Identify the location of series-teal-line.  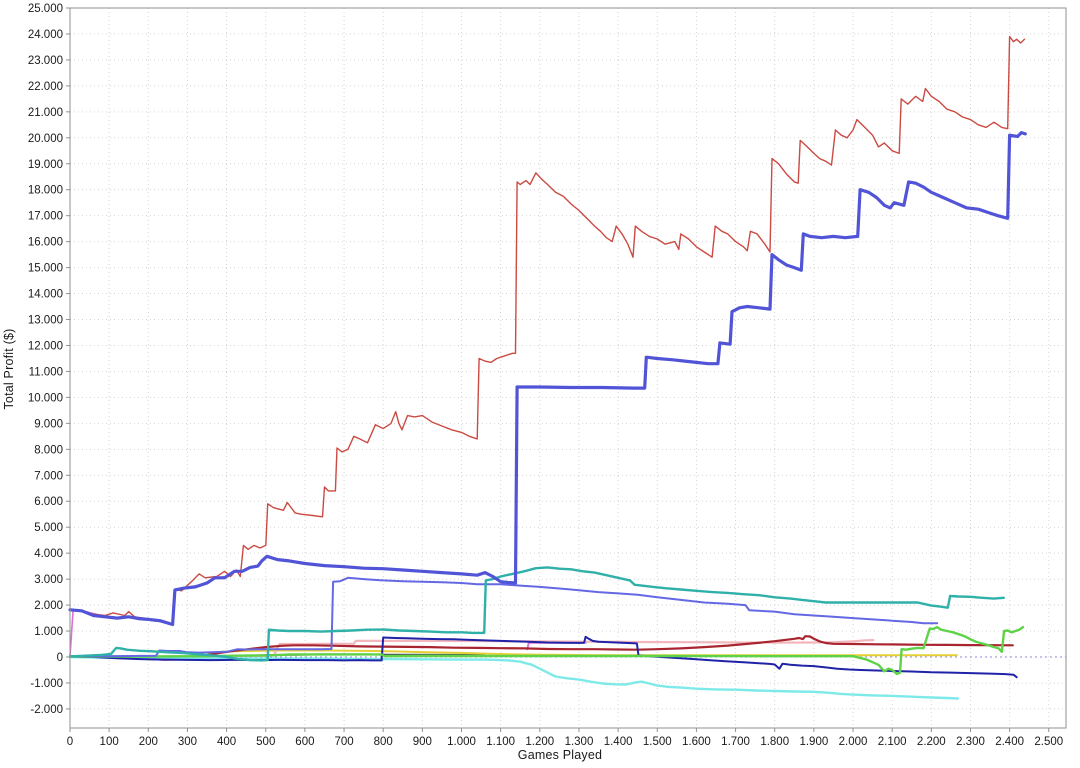
(536, 614).